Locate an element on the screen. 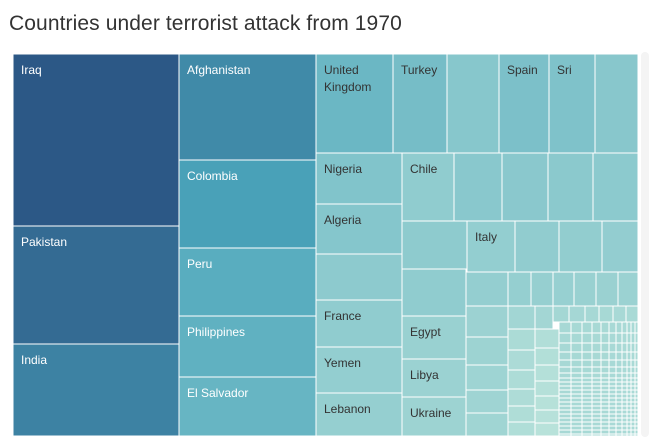 The image size is (654, 443). cell-united-kingdom is located at coordinates (354, 103).